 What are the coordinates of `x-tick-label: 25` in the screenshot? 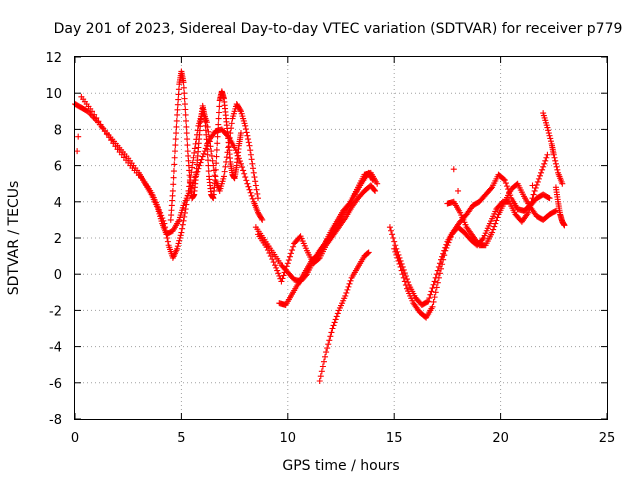 It's located at (607, 438).